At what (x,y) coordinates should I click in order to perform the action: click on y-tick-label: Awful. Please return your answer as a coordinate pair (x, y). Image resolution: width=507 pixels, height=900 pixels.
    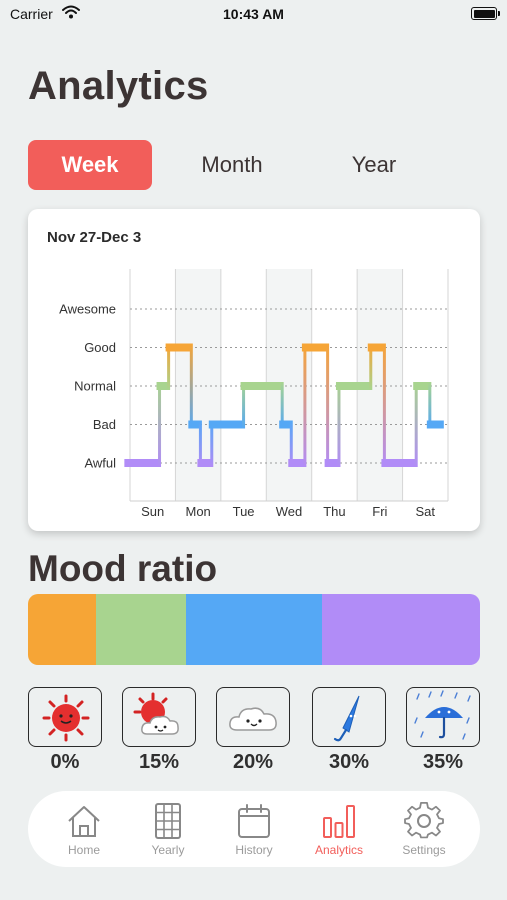
    Looking at the image, I should click on (100, 463).